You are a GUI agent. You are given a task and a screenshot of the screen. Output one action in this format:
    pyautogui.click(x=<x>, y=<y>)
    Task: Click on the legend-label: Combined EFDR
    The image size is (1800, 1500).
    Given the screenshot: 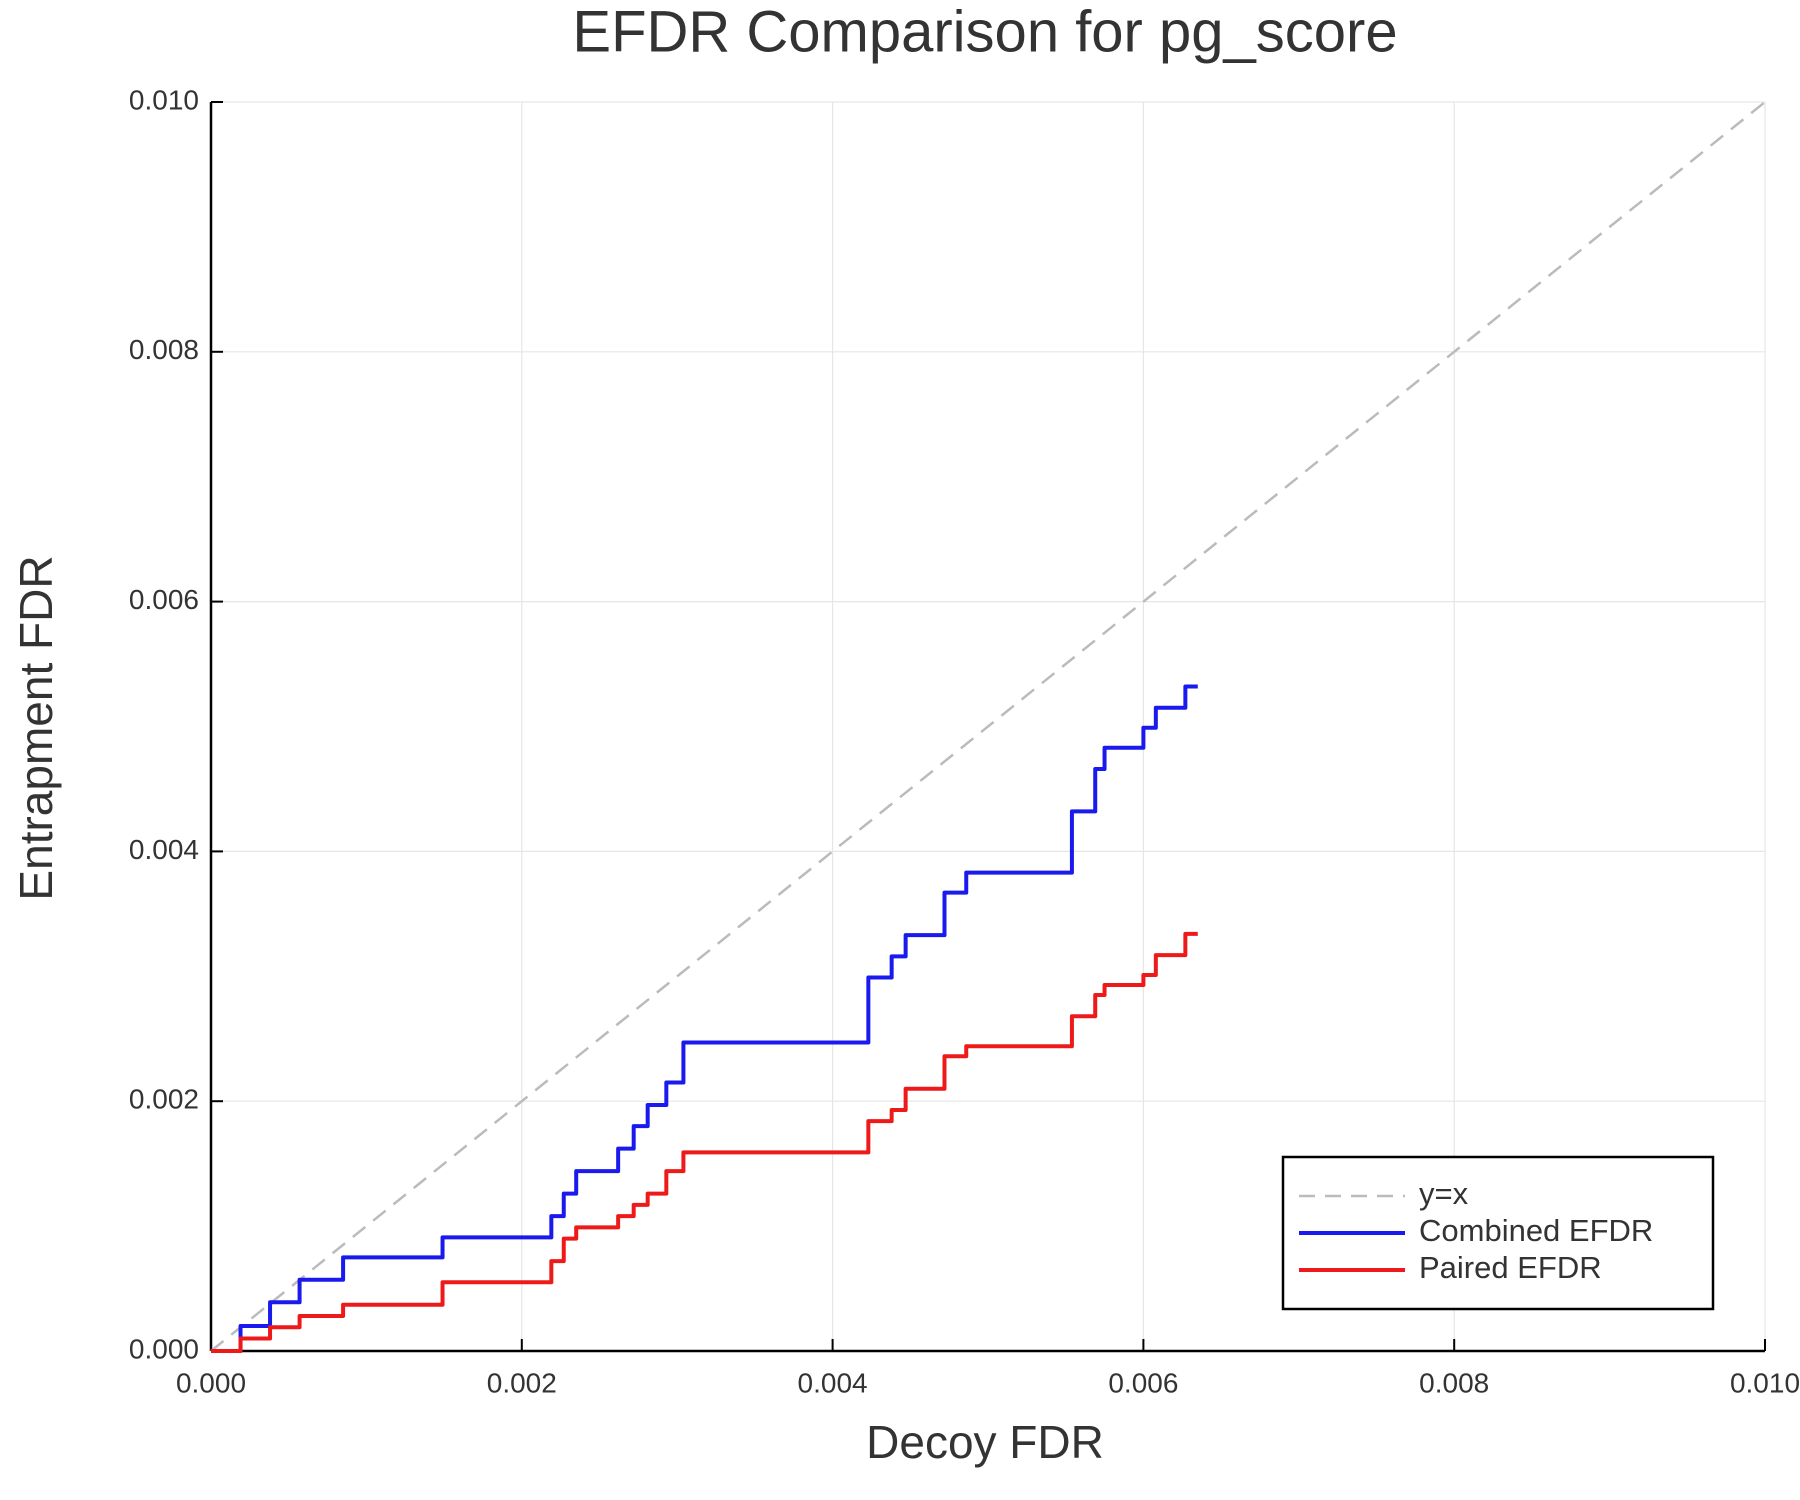 What is the action you would take?
    pyautogui.click(x=1536, y=1230)
    